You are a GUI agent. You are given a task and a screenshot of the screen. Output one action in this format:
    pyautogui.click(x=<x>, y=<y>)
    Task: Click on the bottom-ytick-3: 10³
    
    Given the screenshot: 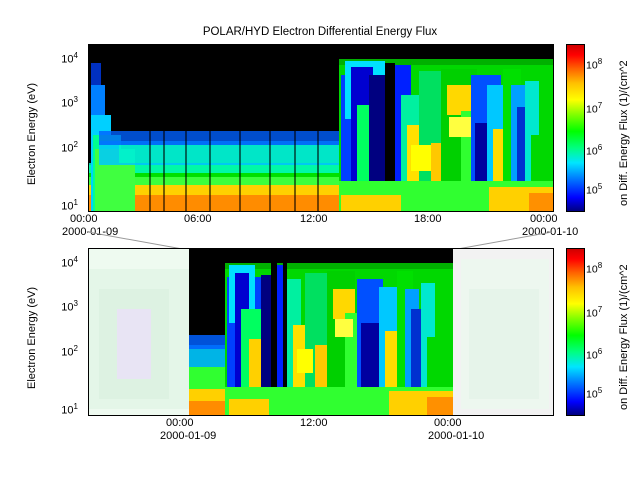 What is the action you would take?
    pyautogui.click(x=69, y=306)
    